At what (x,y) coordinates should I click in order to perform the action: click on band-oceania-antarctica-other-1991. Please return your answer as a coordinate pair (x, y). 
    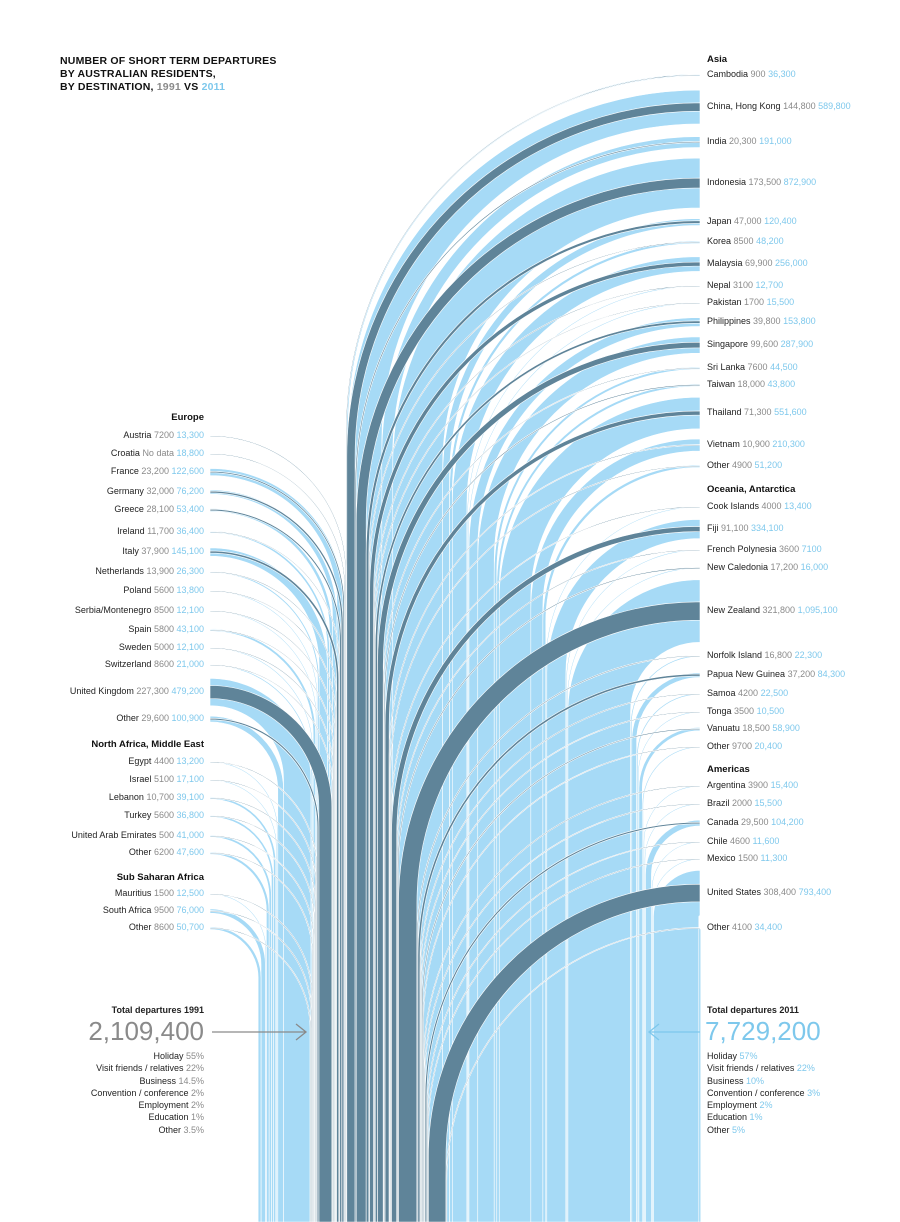
    Looking at the image, I should click on (561, 984).